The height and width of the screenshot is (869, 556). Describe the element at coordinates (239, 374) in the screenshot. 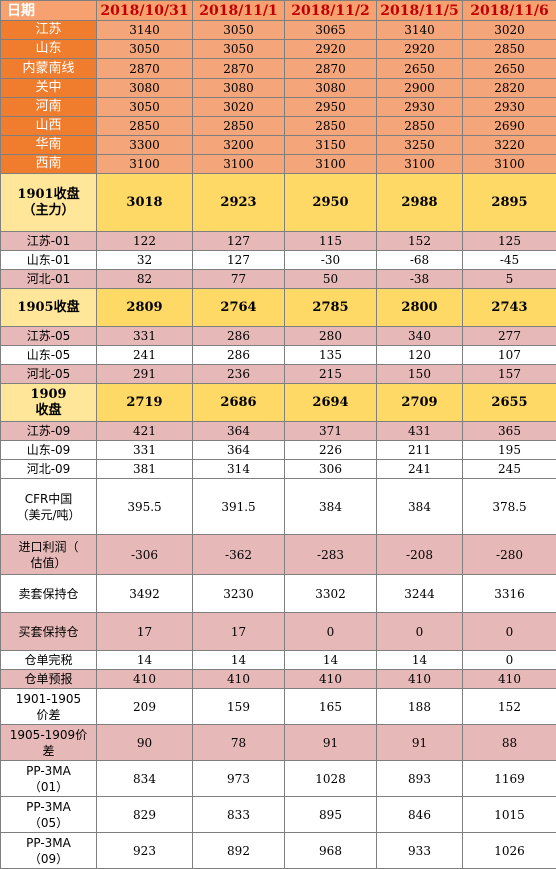

I see `value-cell: 236` at that location.